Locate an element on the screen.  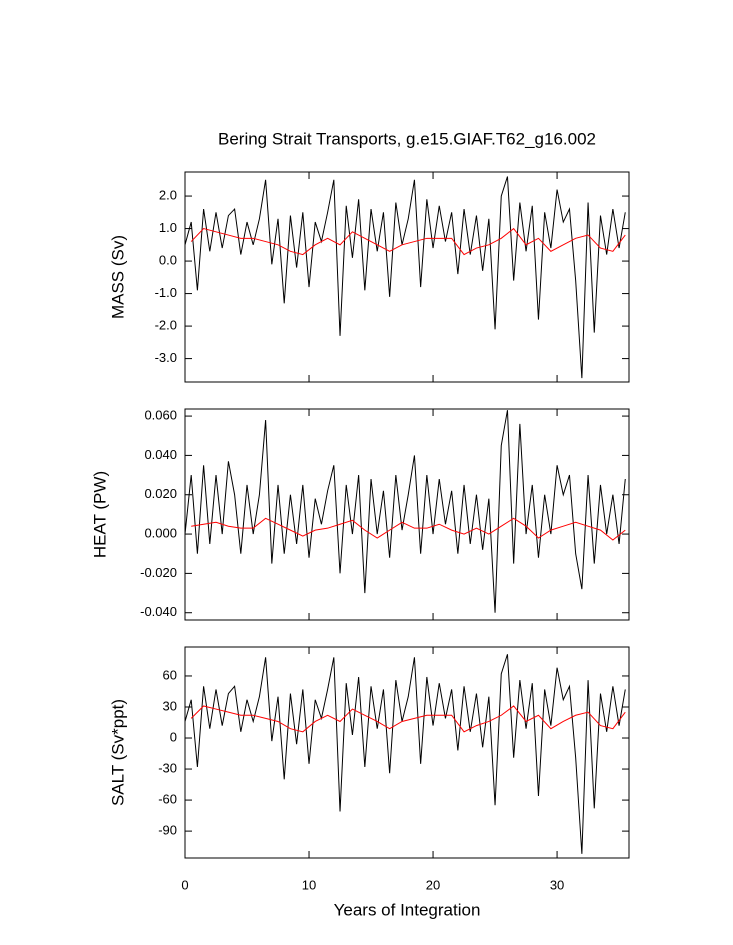
y-tick-label: 2.0 is located at coordinates (168, 194).